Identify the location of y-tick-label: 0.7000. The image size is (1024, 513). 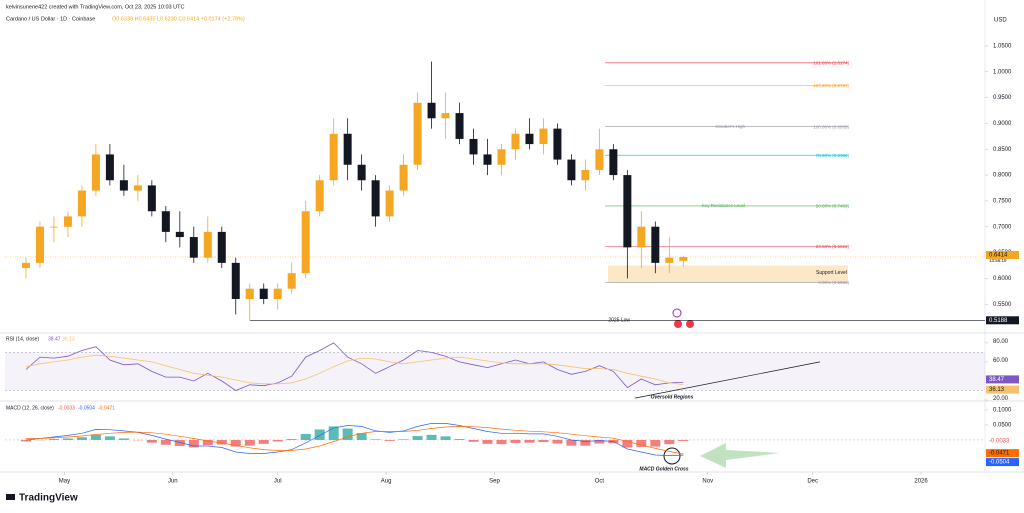
(1002, 227).